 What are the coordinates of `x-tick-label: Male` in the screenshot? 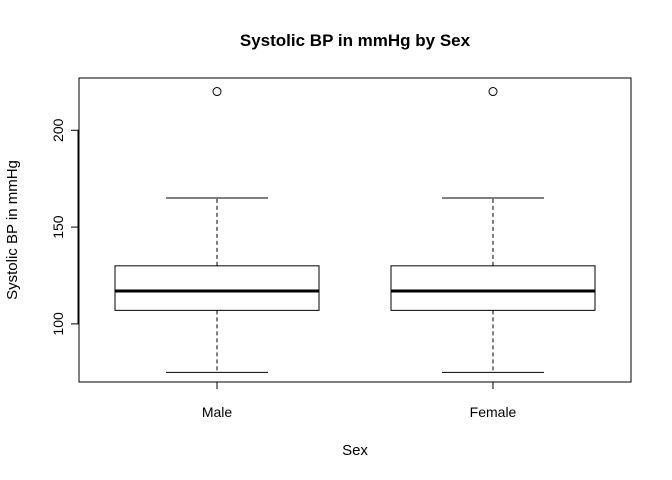 It's located at (217, 412).